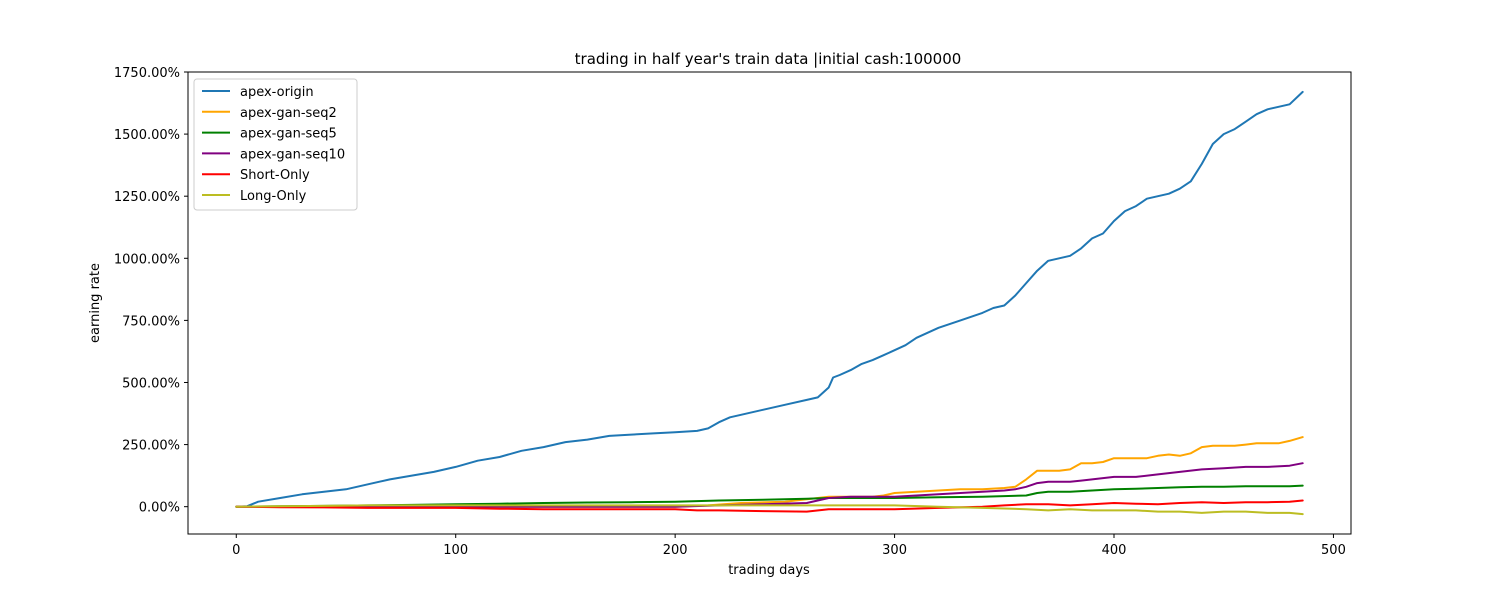 This screenshot has height=600, width=1500. What do you see at coordinates (275, 175) in the screenshot?
I see `legend-label: Short-Only` at bounding box center [275, 175].